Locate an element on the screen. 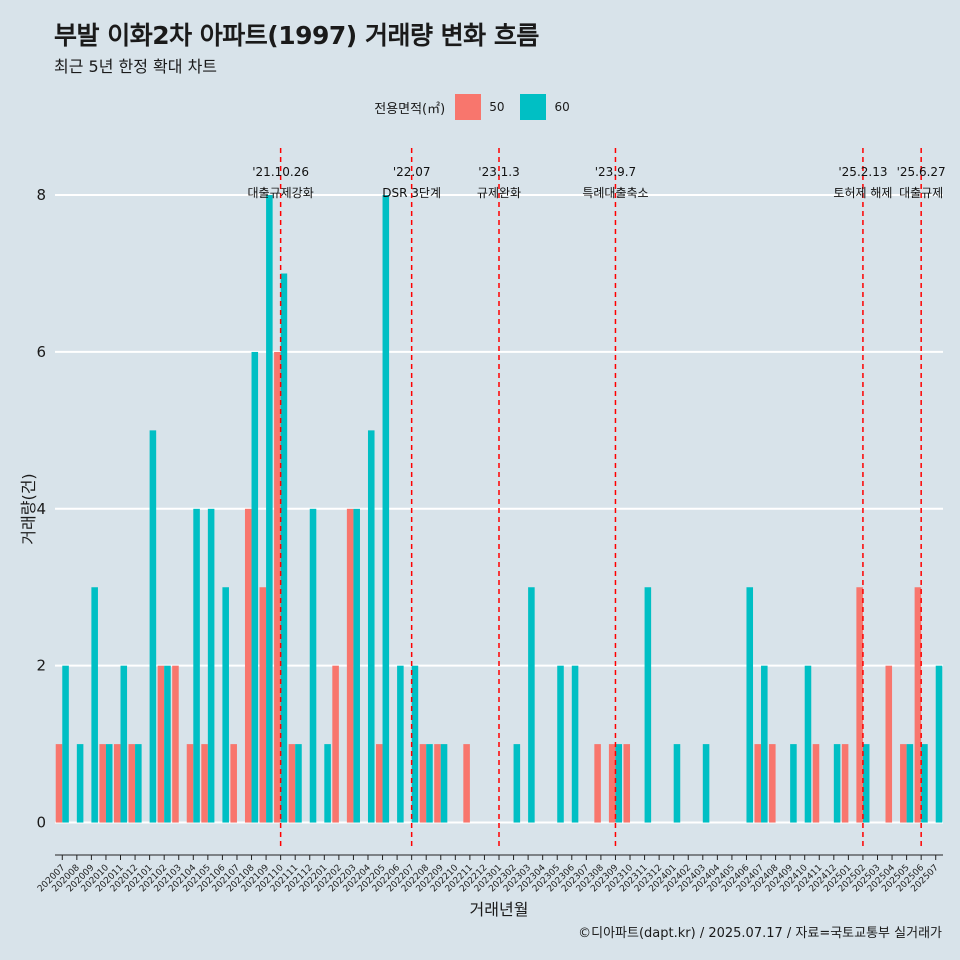 The image size is (960, 960). event-label-3: 특례대출축소 is located at coordinates (615, 193).